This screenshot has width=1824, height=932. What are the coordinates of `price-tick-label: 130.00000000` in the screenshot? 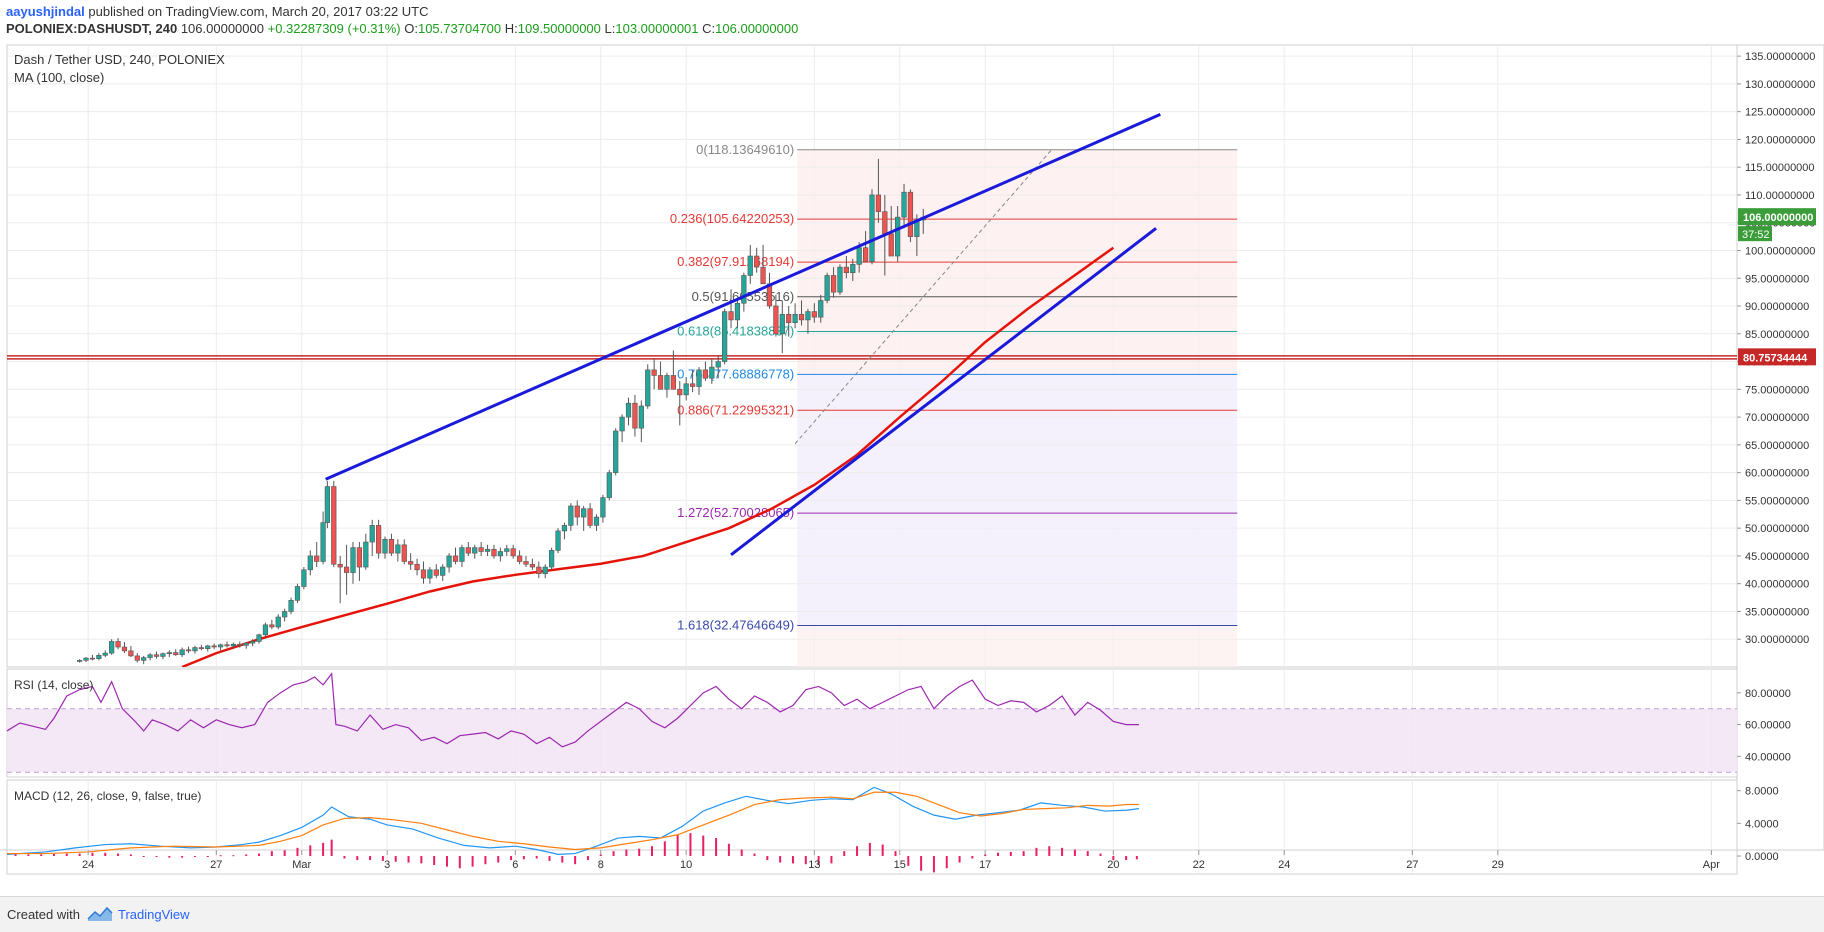 It's located at (1780, 85).